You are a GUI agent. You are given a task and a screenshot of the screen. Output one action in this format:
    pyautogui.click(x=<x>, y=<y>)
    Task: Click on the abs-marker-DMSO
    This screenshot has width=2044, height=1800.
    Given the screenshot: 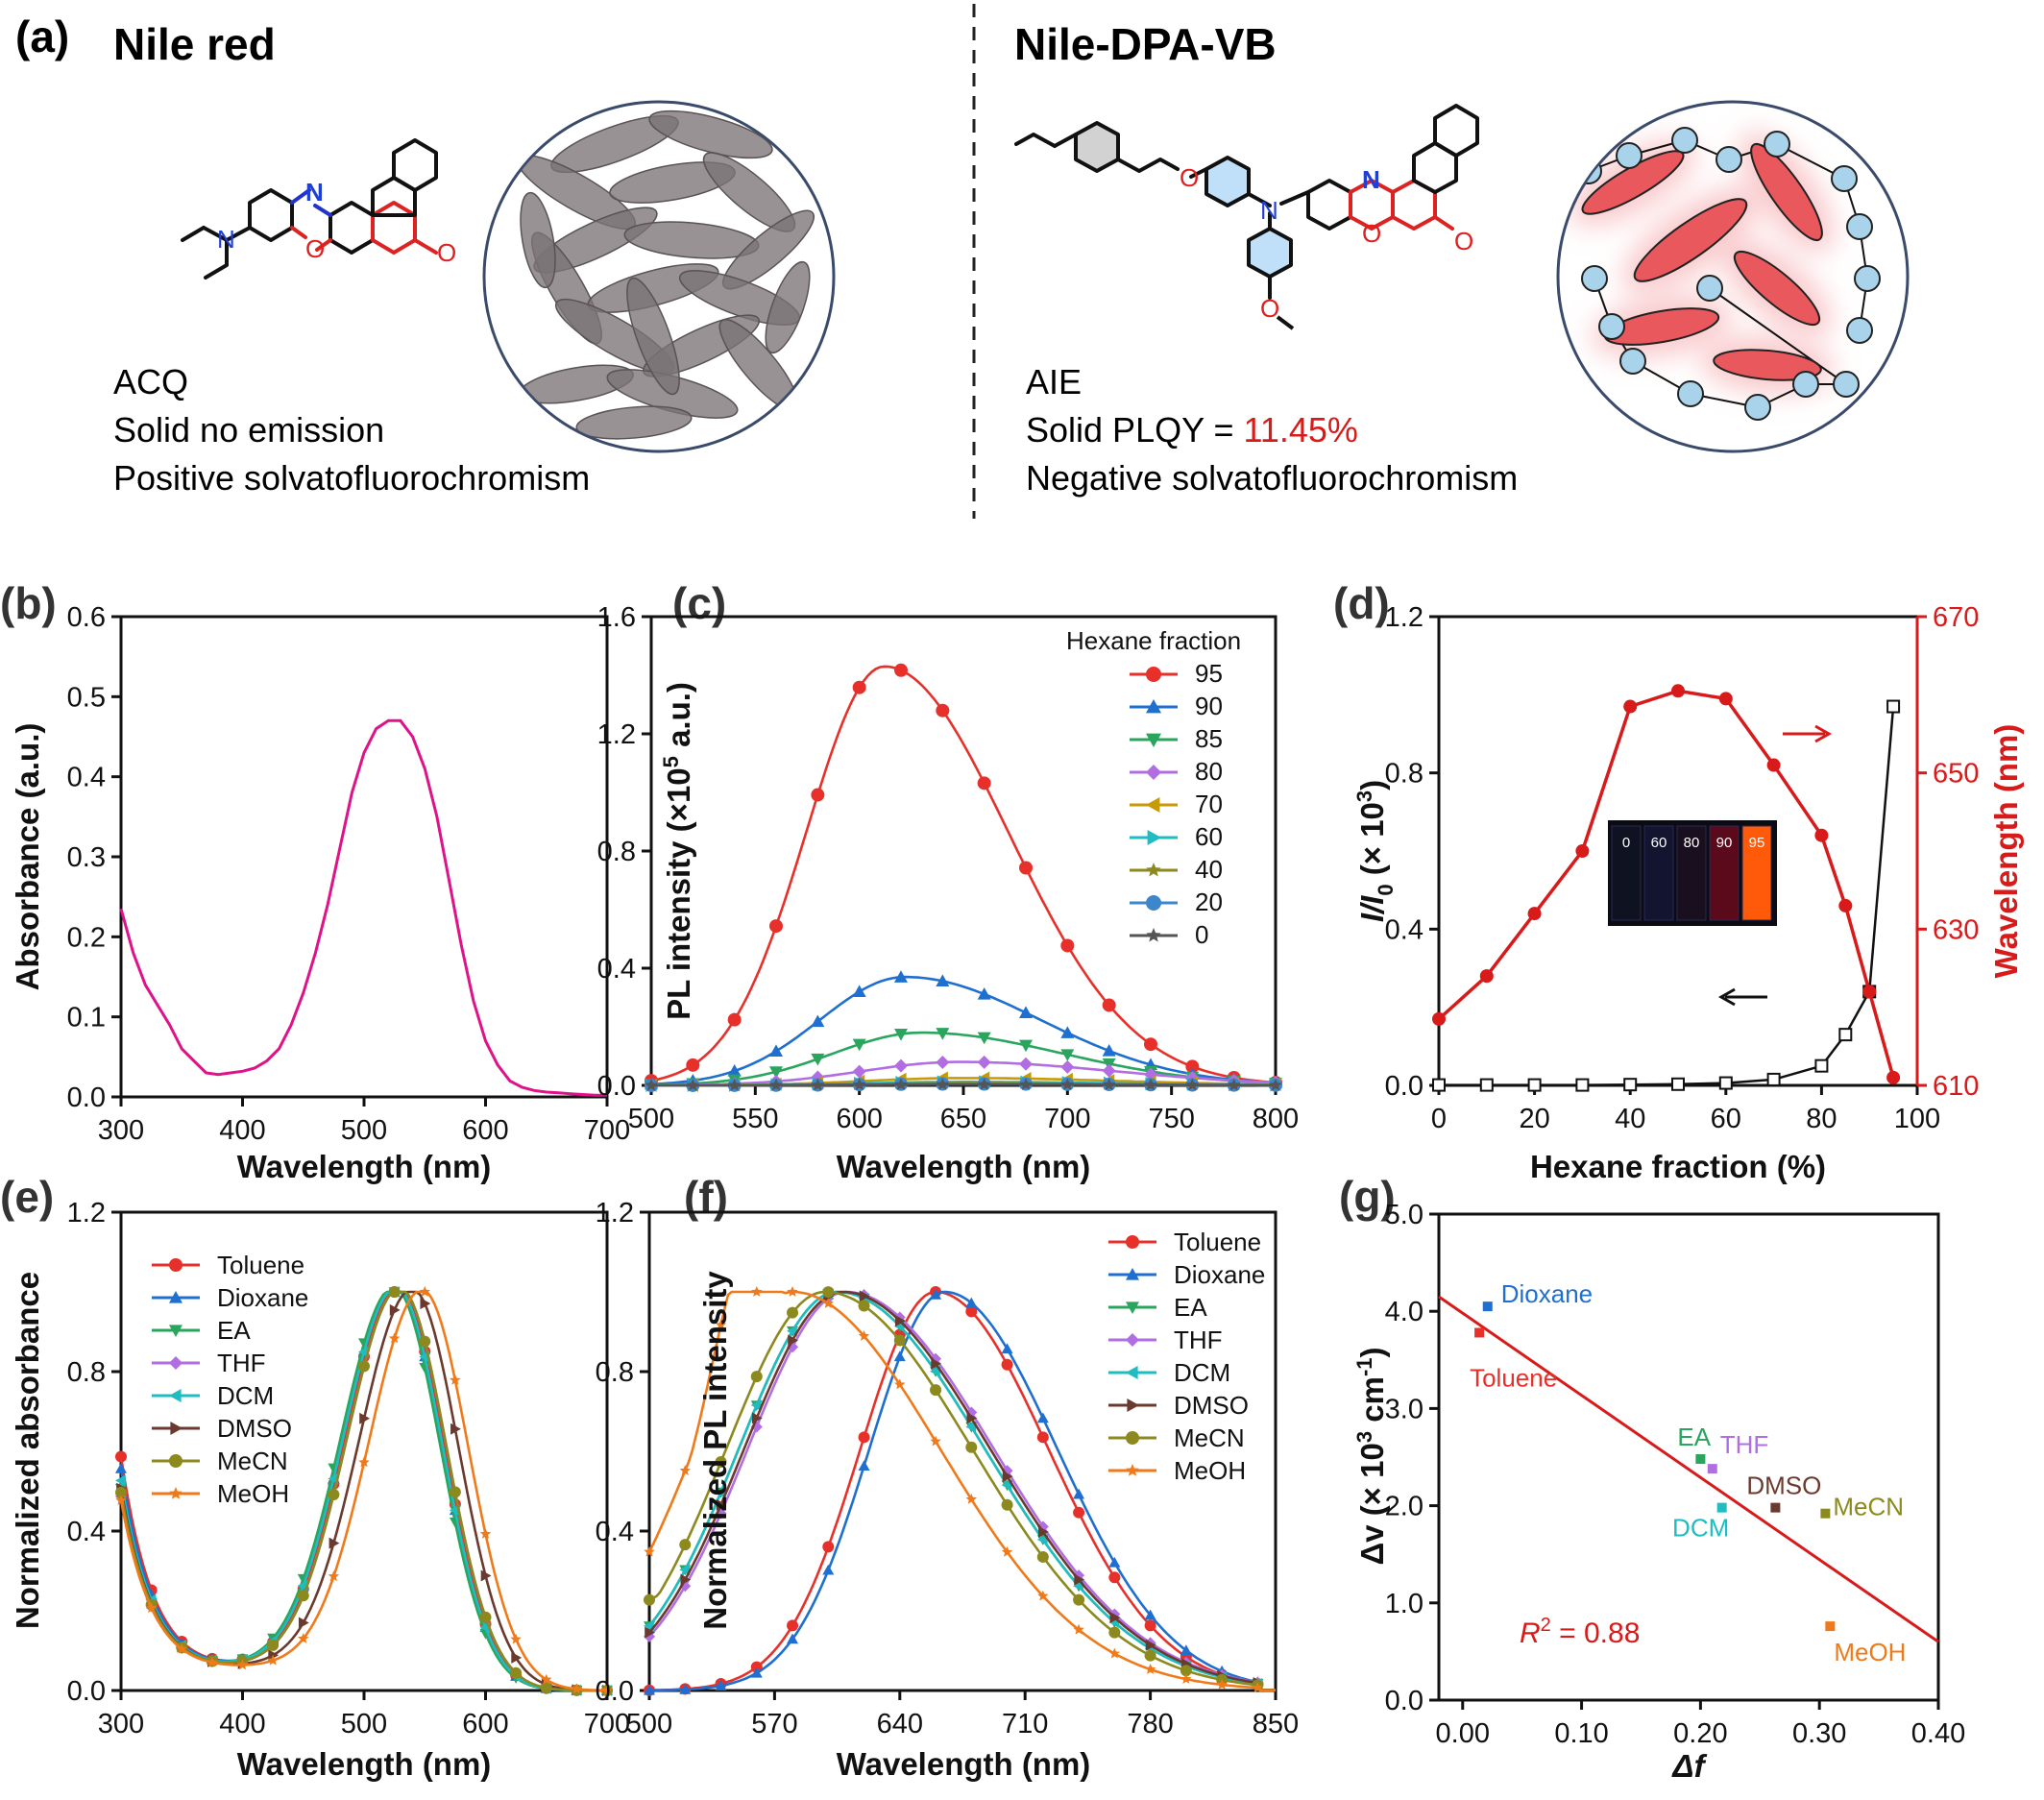 What is the action you would take?
    pyautogui.click(x=334, y=1543)
    